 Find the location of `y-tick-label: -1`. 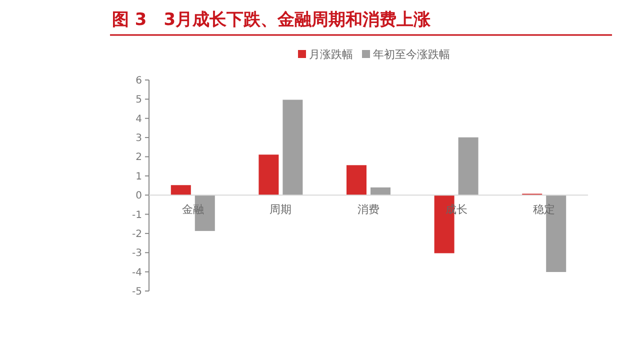

y-tick-label: -1 is located at coordinates (137, 215).